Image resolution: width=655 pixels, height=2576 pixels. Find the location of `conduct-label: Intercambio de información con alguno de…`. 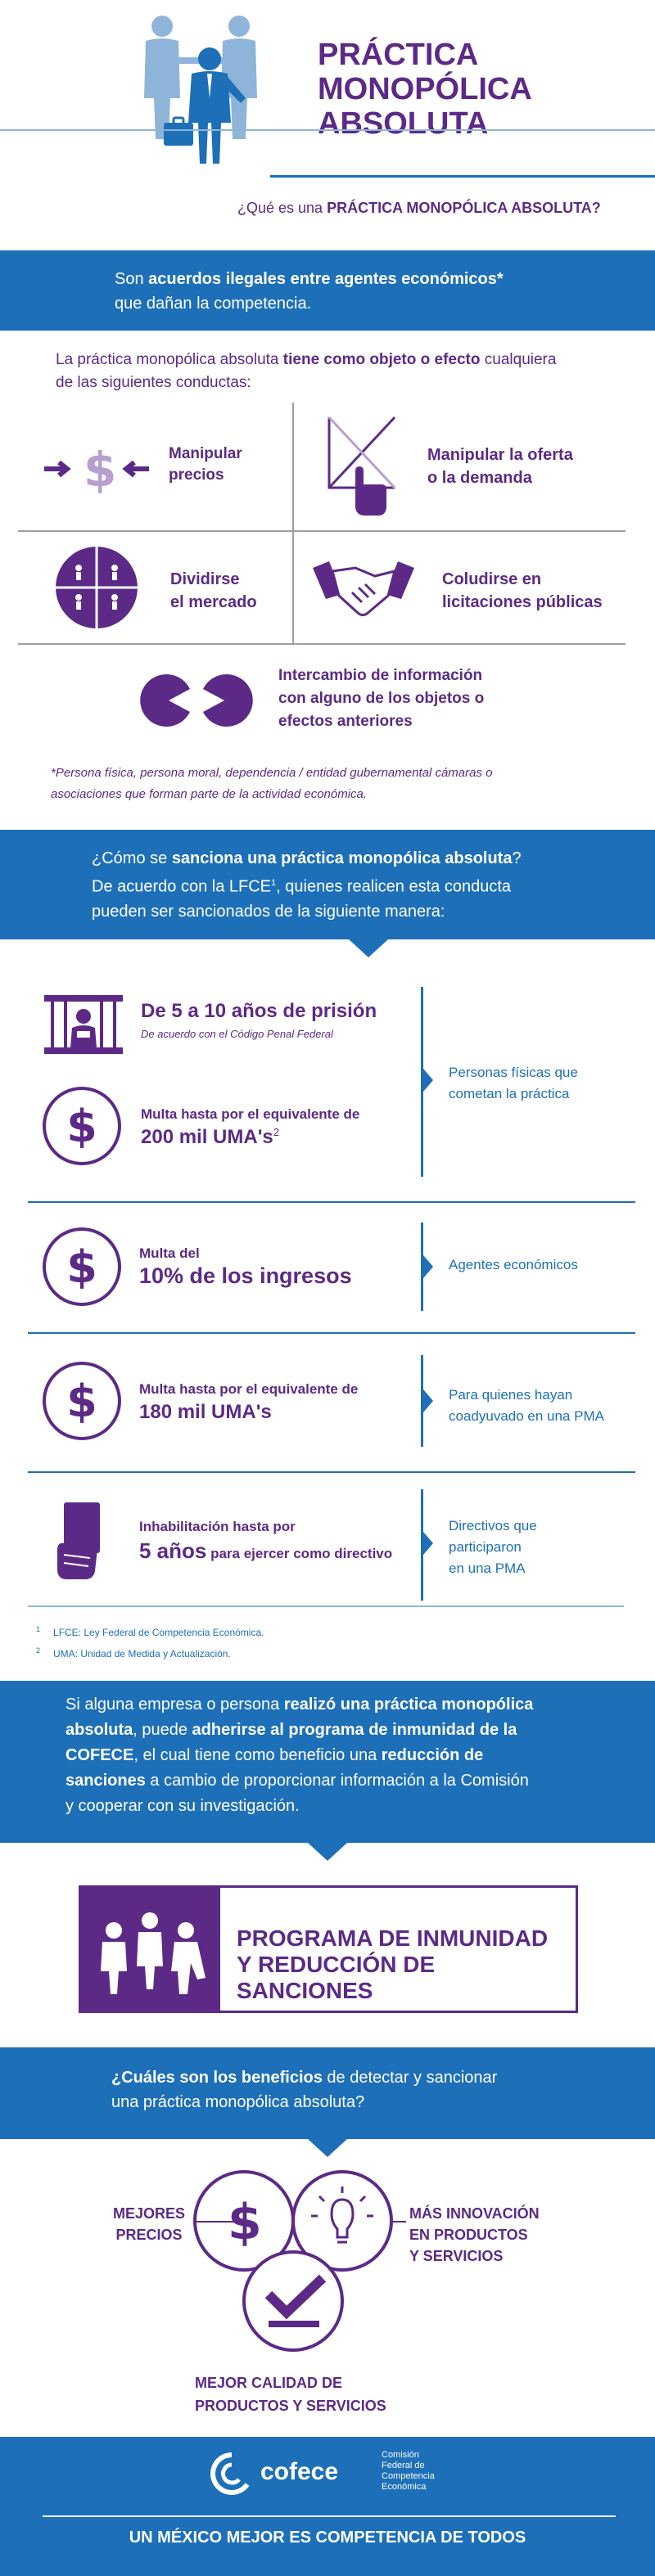

conduct-label: Intercambio de información con alguno de… is located at coordinates (381, 698).